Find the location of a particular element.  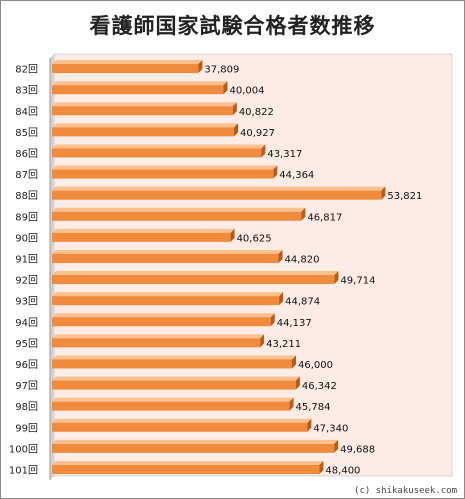

category-label: 90回 is located at coordinates (26, 238).